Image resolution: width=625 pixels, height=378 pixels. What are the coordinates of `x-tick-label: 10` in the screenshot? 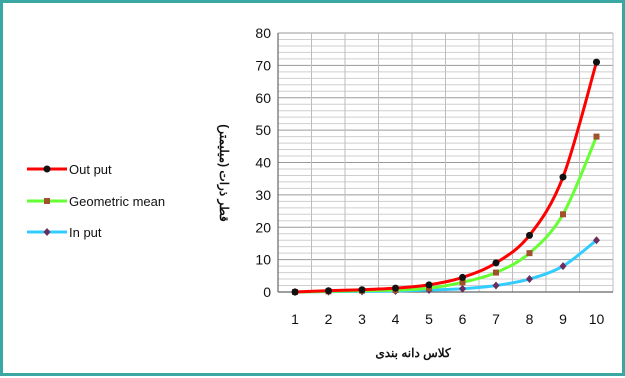 It's located at (597, 319).